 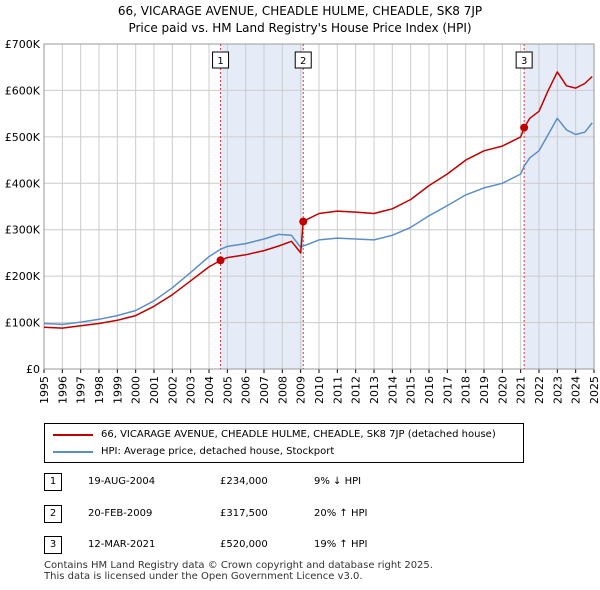 I want to click on x-tick-label: 2016, so click(x=429, y=390).